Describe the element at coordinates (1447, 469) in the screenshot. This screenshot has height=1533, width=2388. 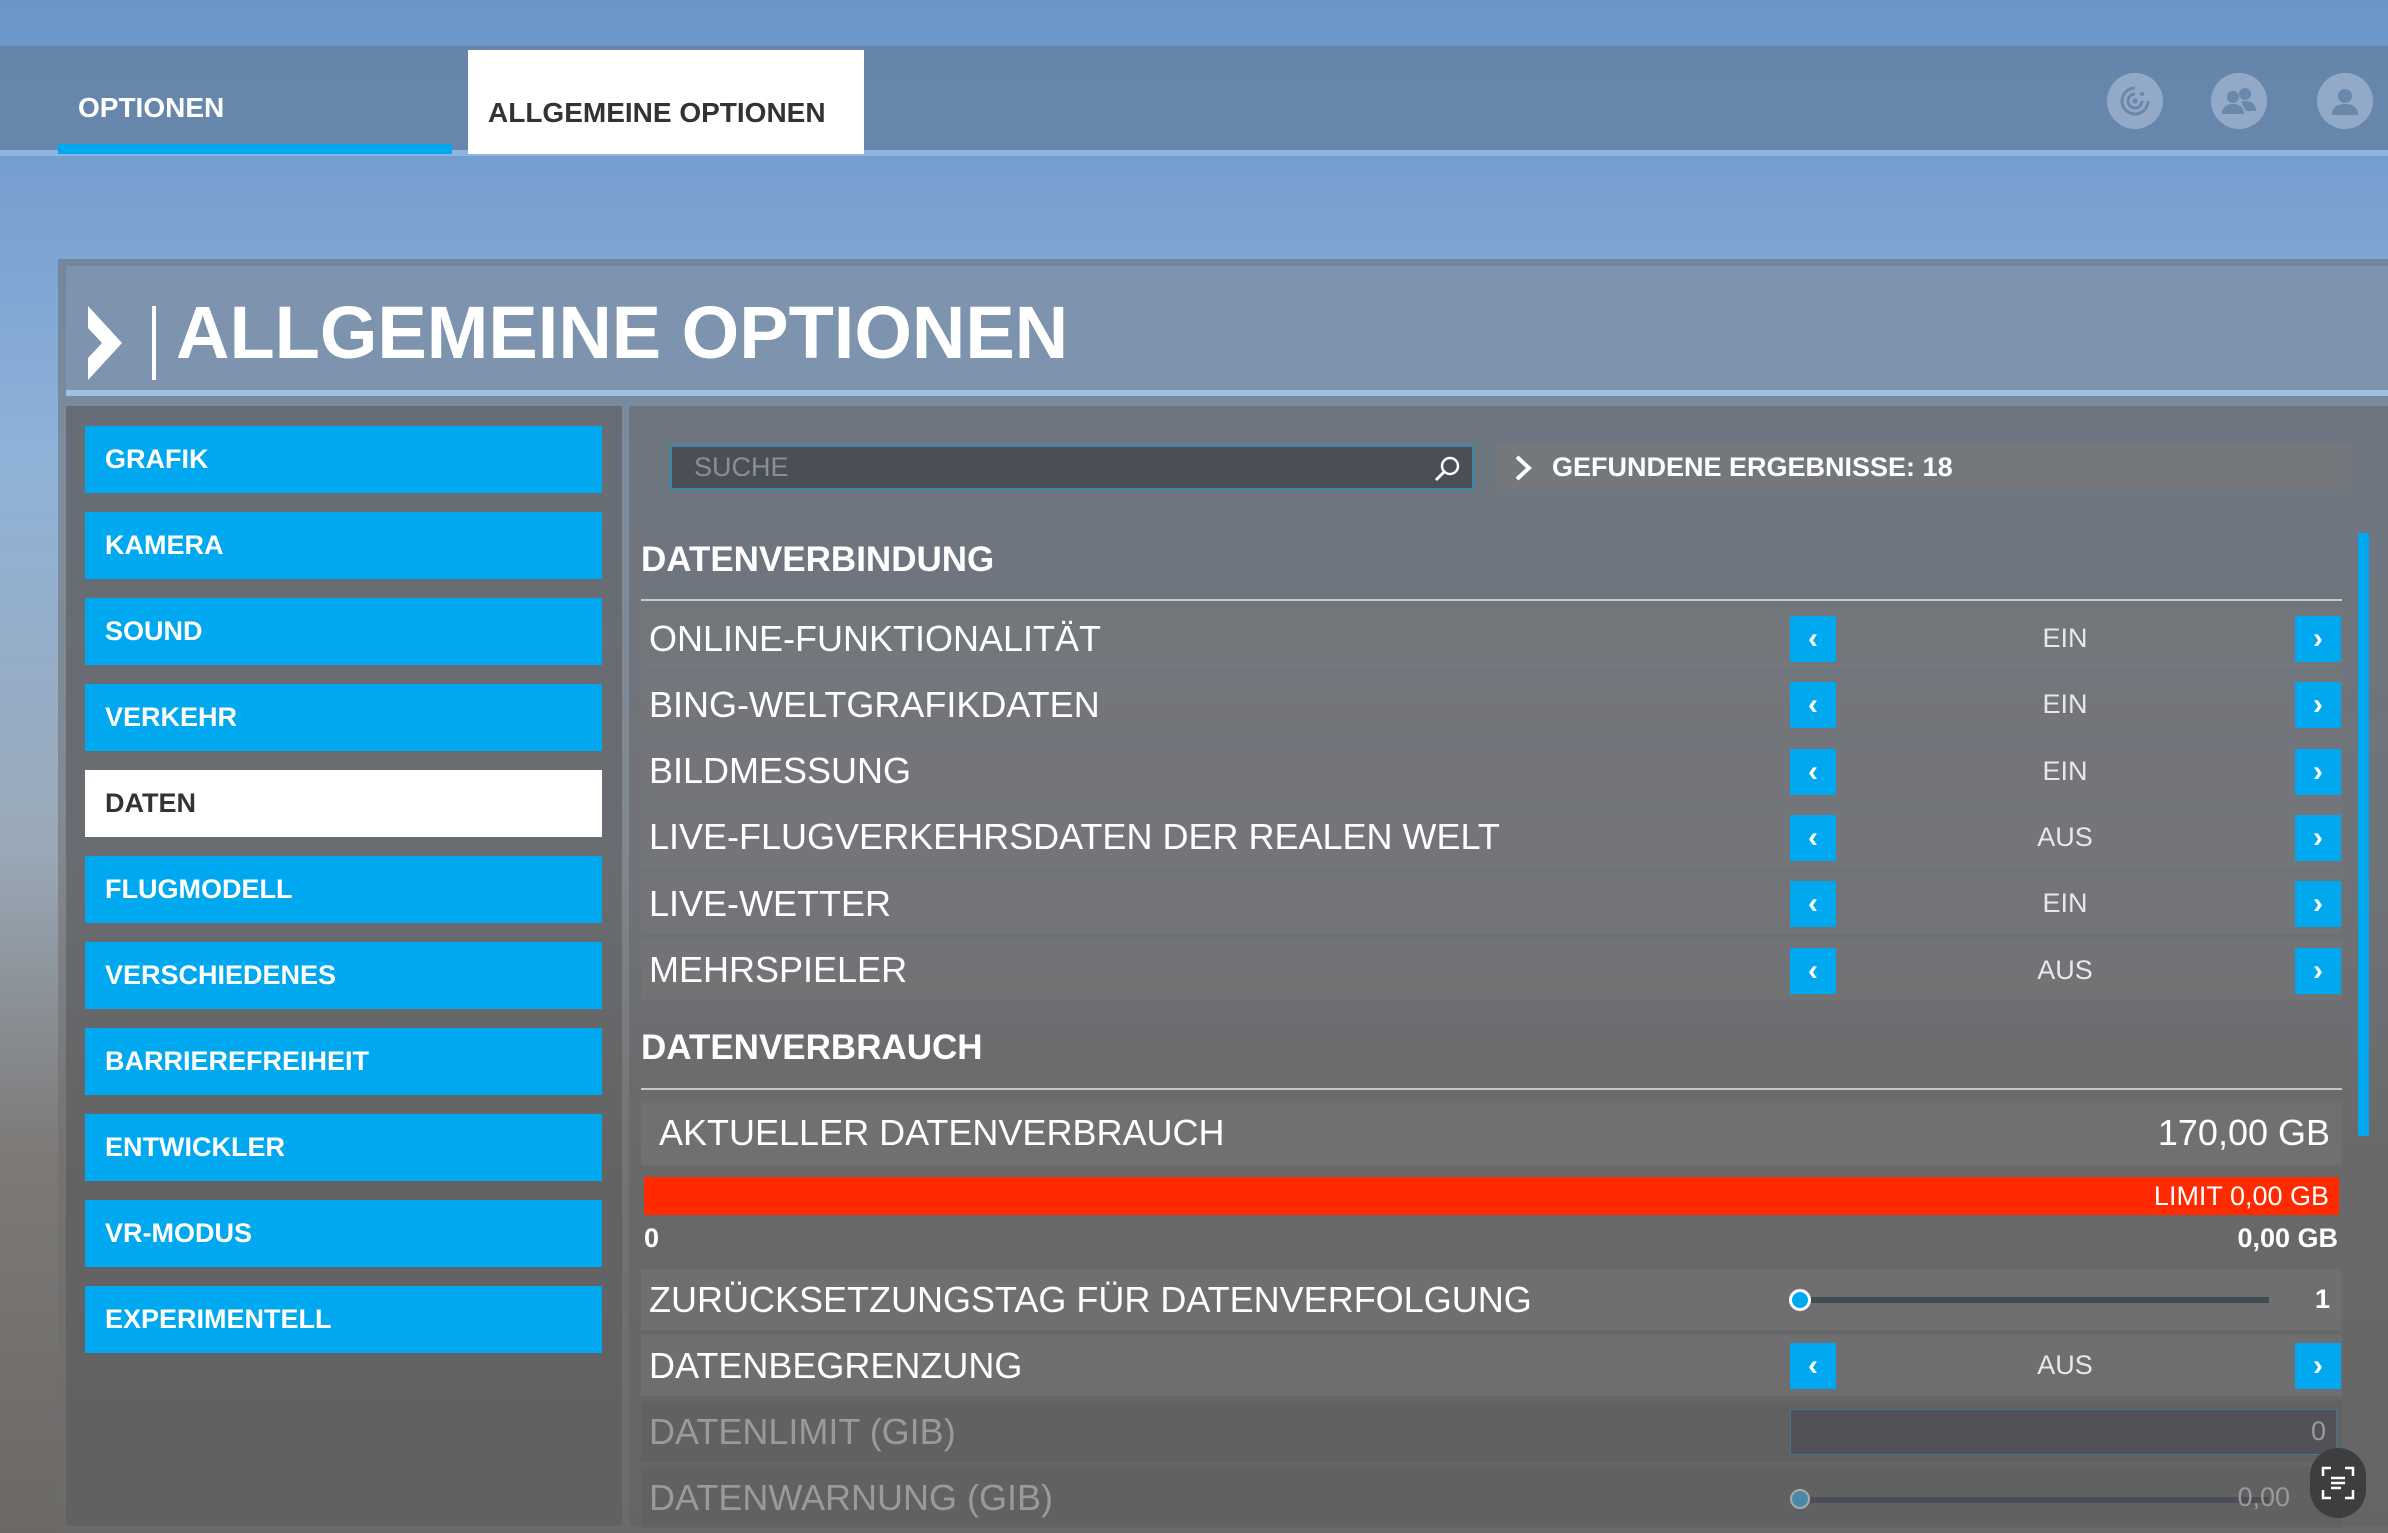
I see `search-icon` at that location.